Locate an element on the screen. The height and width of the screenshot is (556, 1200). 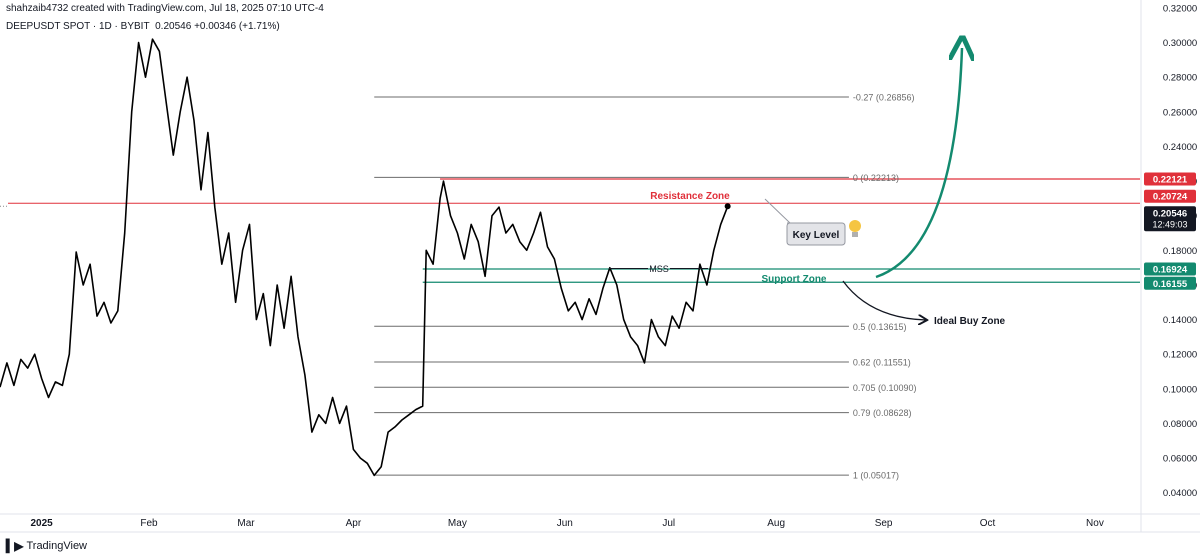
tradingview-logo-icon: ▍▶ is located at coordinates (14, 546).